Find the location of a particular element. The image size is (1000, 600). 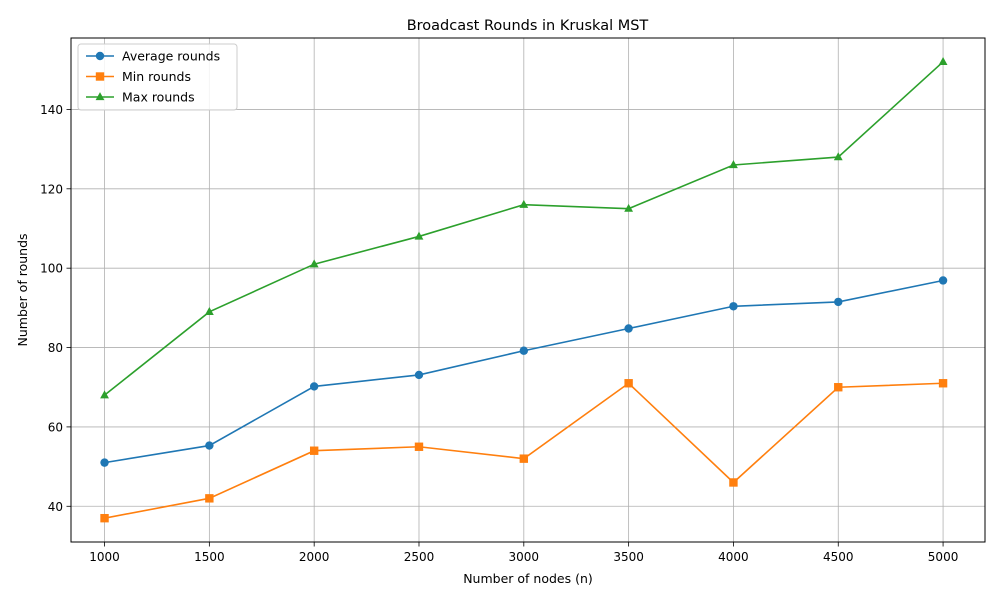

legend-marker-average-rounds is located at coordinates (100, 56).